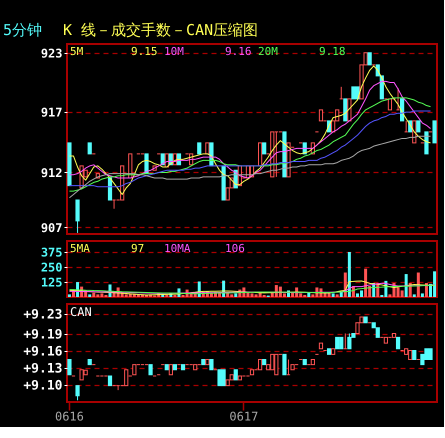  Describe the element at coordinates (144, 51) in the screenshot. I see `annotation: 9.15` at that location.